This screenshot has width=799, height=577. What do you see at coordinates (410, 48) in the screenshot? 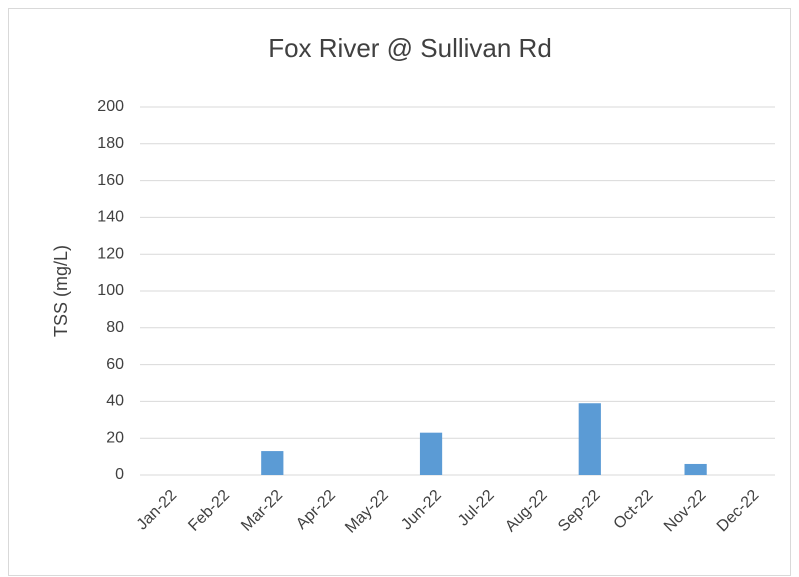
I see `chart-title: Fox River @ Sullivan Rd` at bounding box center [410, 48].